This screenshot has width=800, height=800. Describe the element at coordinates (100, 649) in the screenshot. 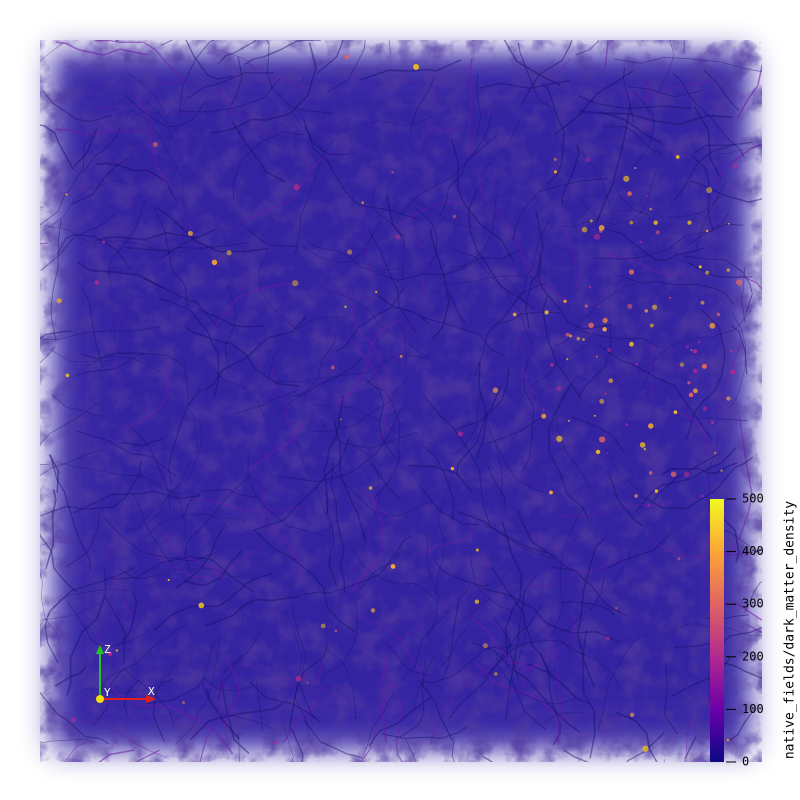

I see `z-arrow` at that location.